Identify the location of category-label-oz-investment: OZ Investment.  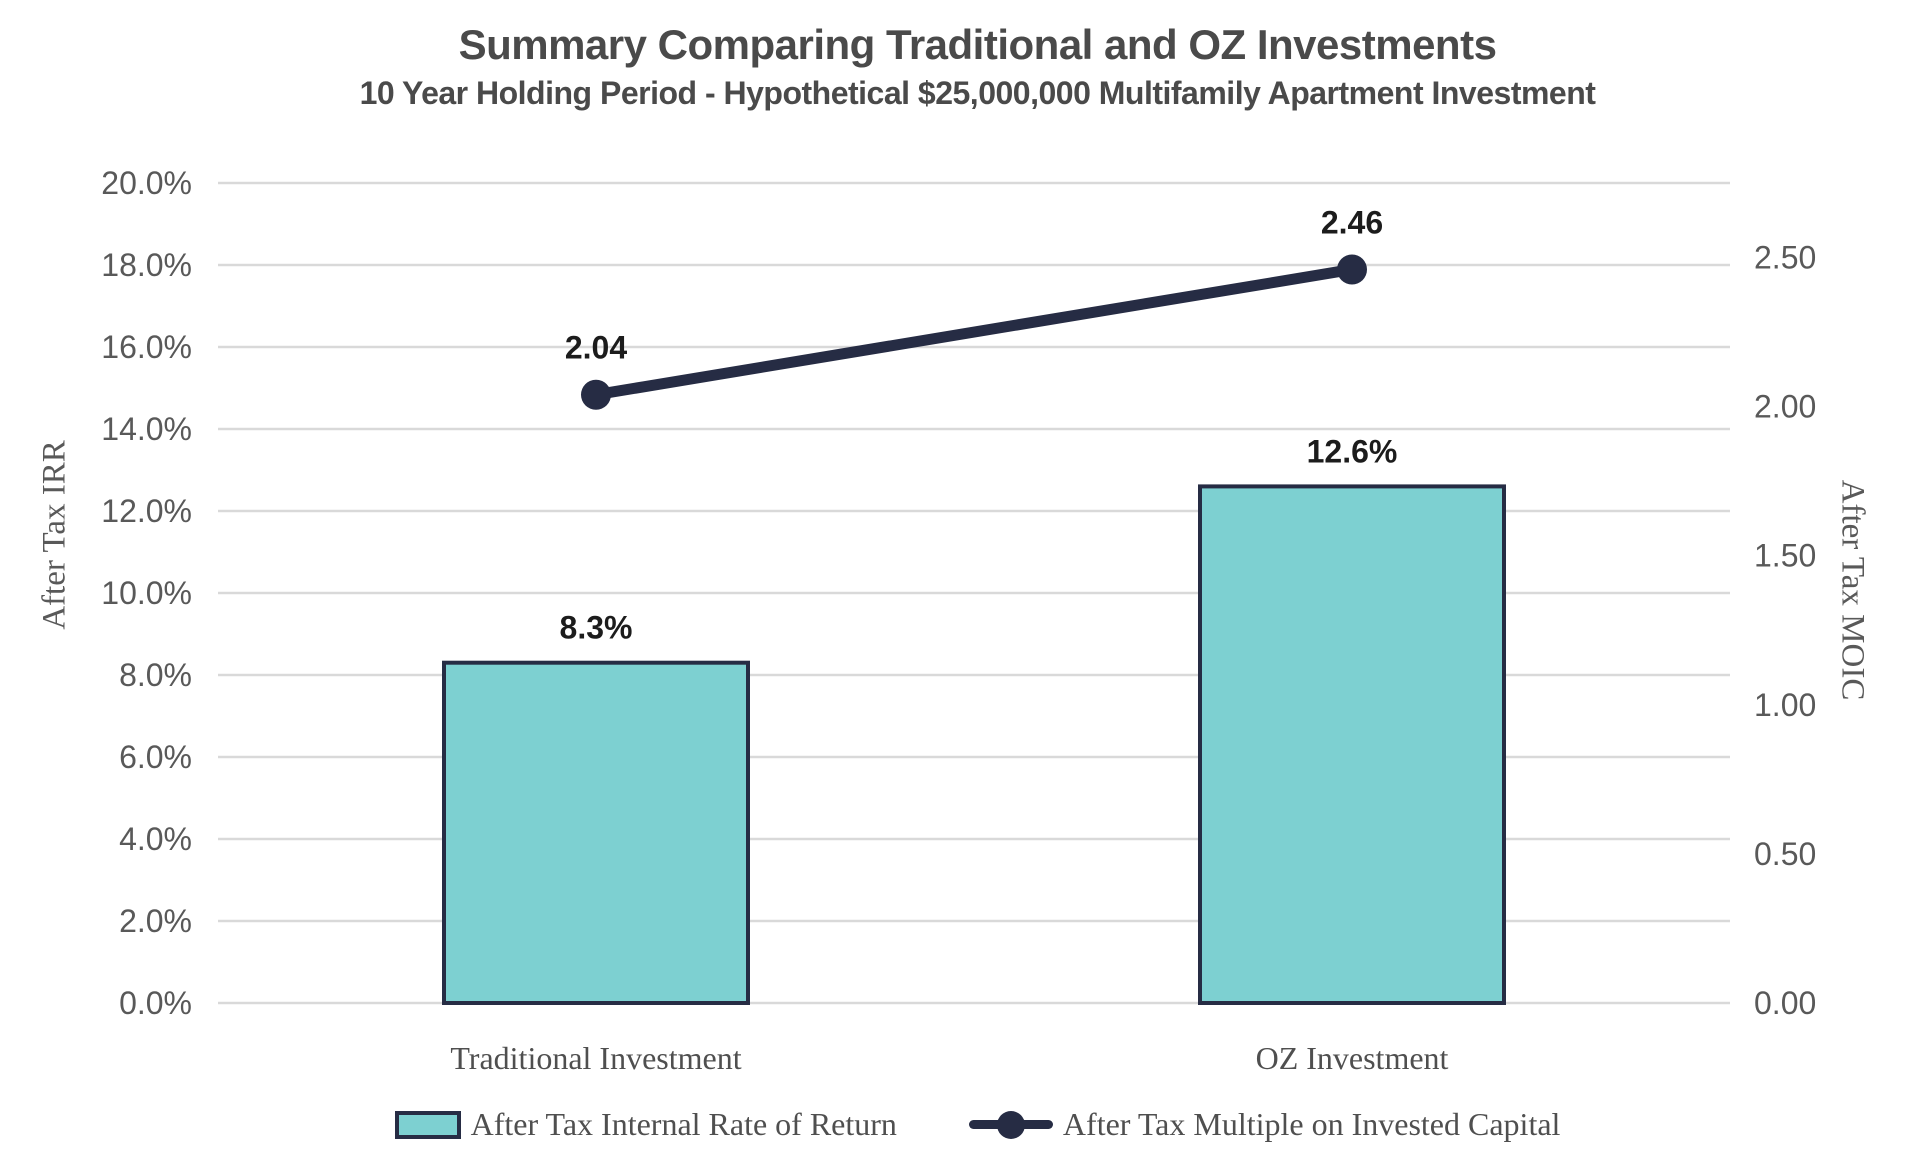
(1352, 1058).